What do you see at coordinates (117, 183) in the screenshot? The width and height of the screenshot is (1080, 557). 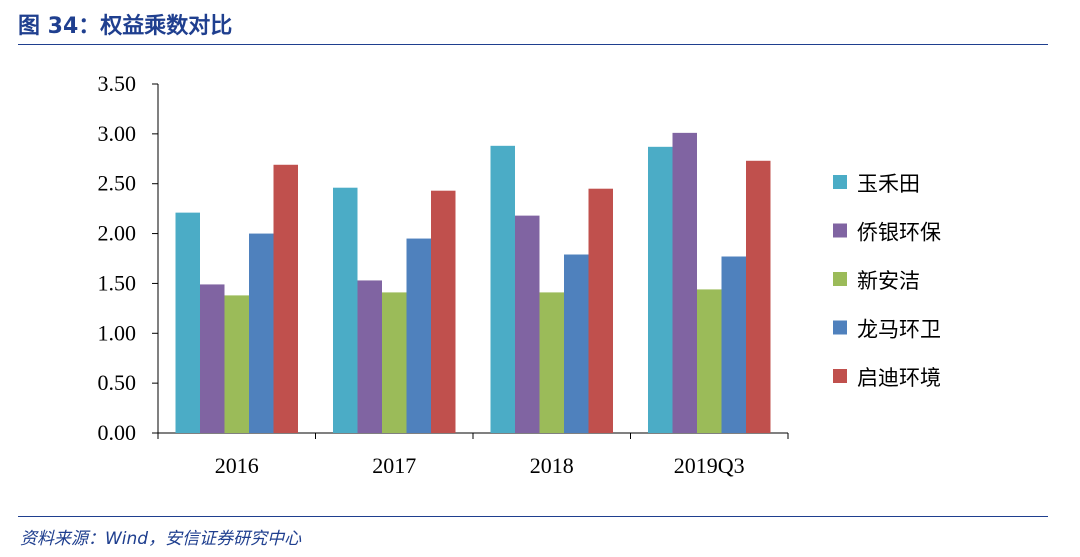 I see `y-tick-label: 2.50` at bounding box center [117, 183].